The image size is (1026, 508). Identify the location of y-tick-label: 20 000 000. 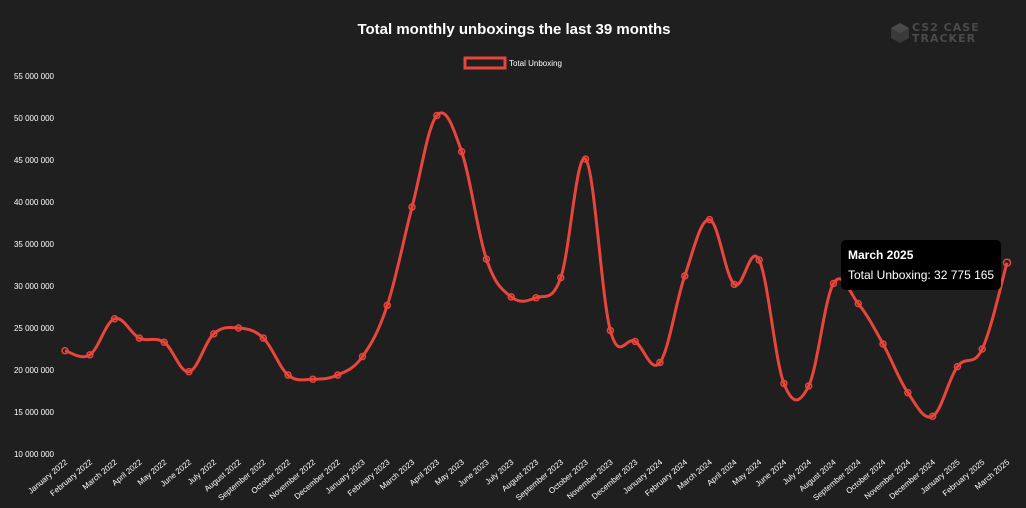
(34, 370).